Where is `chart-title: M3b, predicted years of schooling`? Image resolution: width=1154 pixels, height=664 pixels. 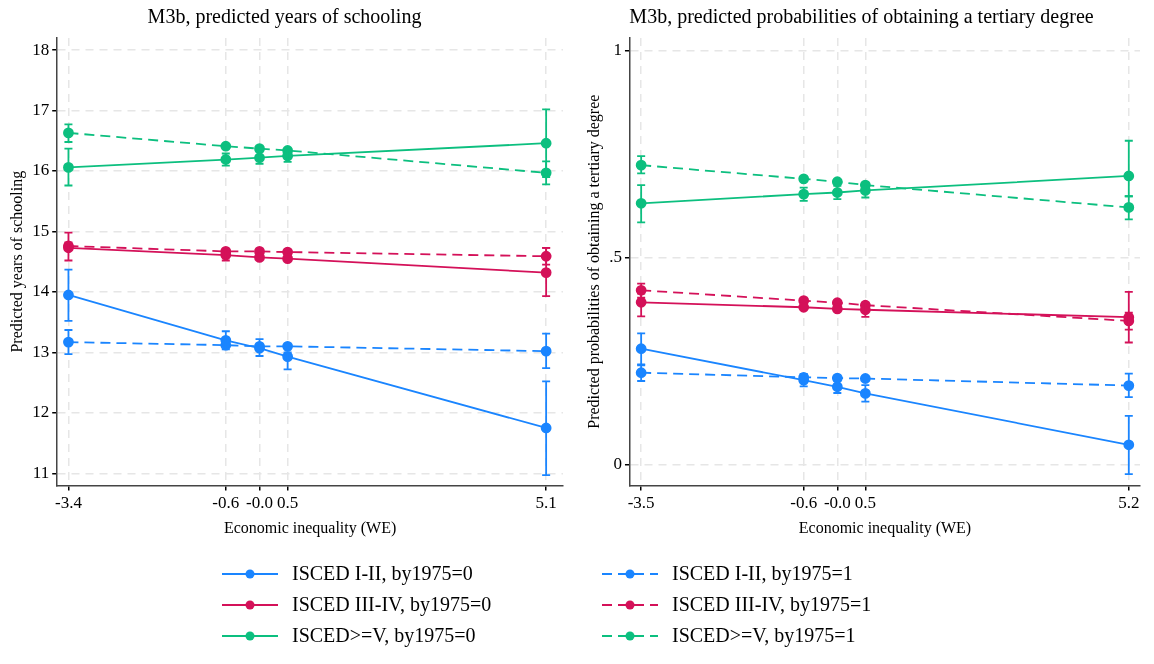 chart-title: M3b, predicted years of schooling is located at coordinates (284, 17).